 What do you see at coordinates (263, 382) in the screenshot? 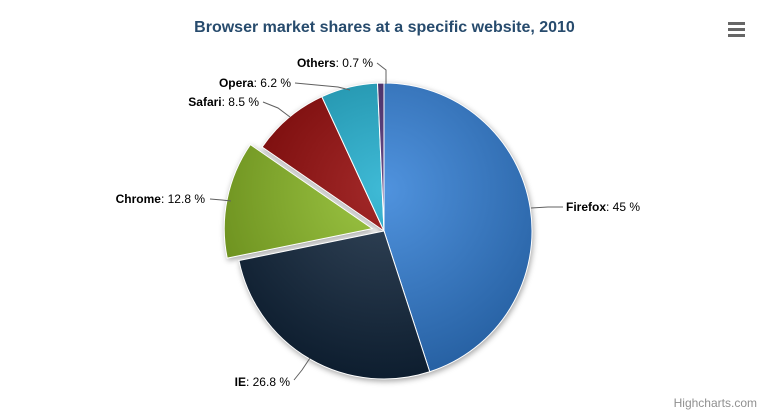
I see `data-label-ie: IE: 26.8 %` at bounding box center [263, 382].